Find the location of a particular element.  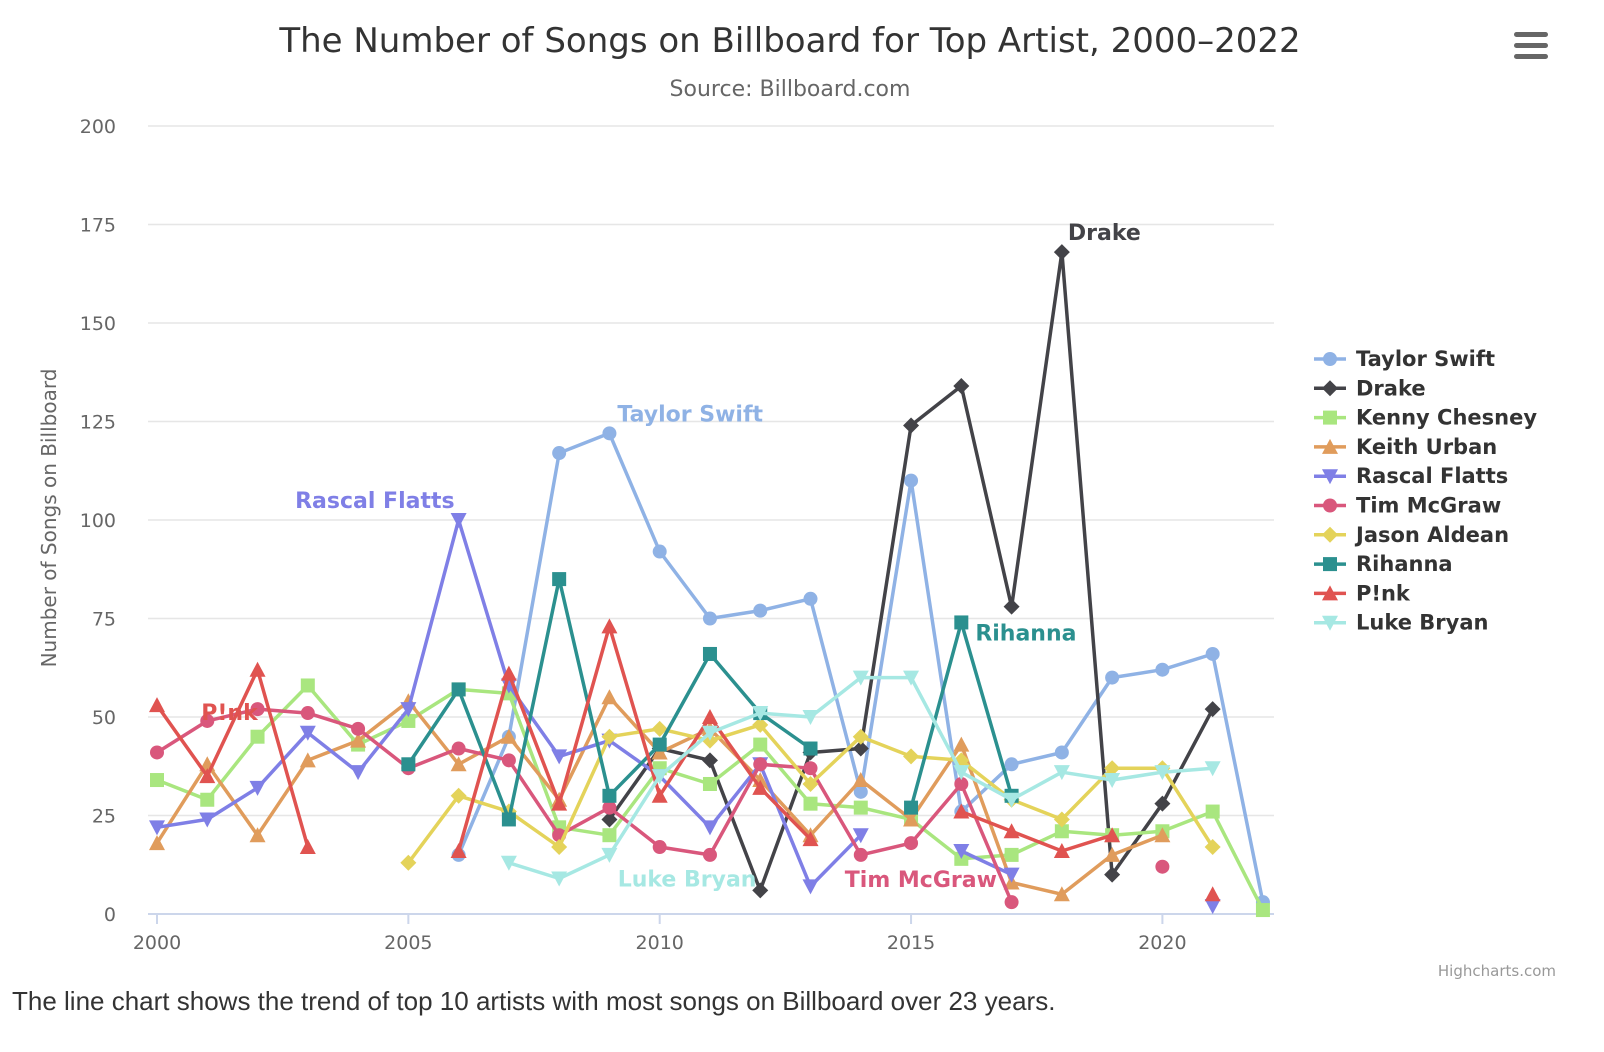

legend-item-jason-aldean: Jason Aldean is located at coordinates (1411, 535).